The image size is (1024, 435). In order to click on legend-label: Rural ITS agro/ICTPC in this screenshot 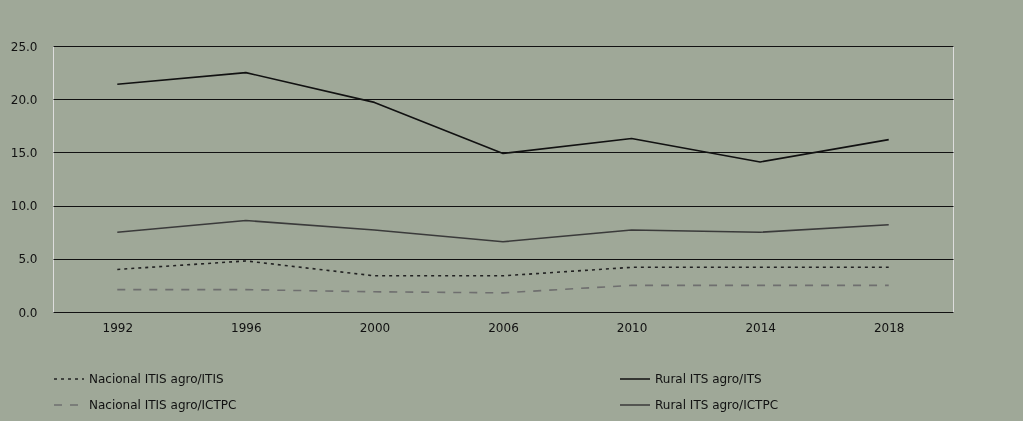, I will do `click(717, 405)`.